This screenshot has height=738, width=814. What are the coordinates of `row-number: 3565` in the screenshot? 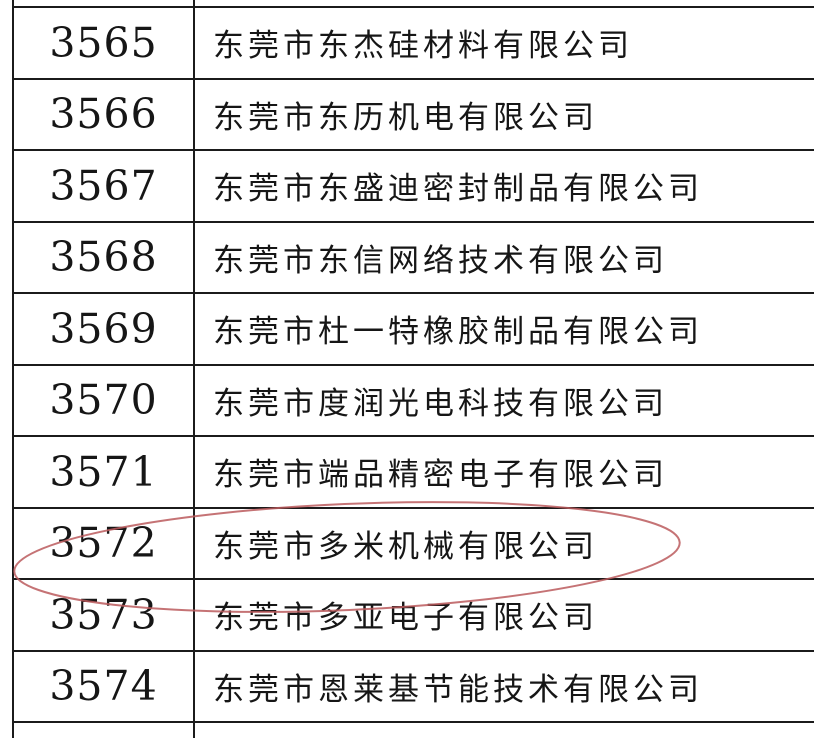 It's located at (104, 43).